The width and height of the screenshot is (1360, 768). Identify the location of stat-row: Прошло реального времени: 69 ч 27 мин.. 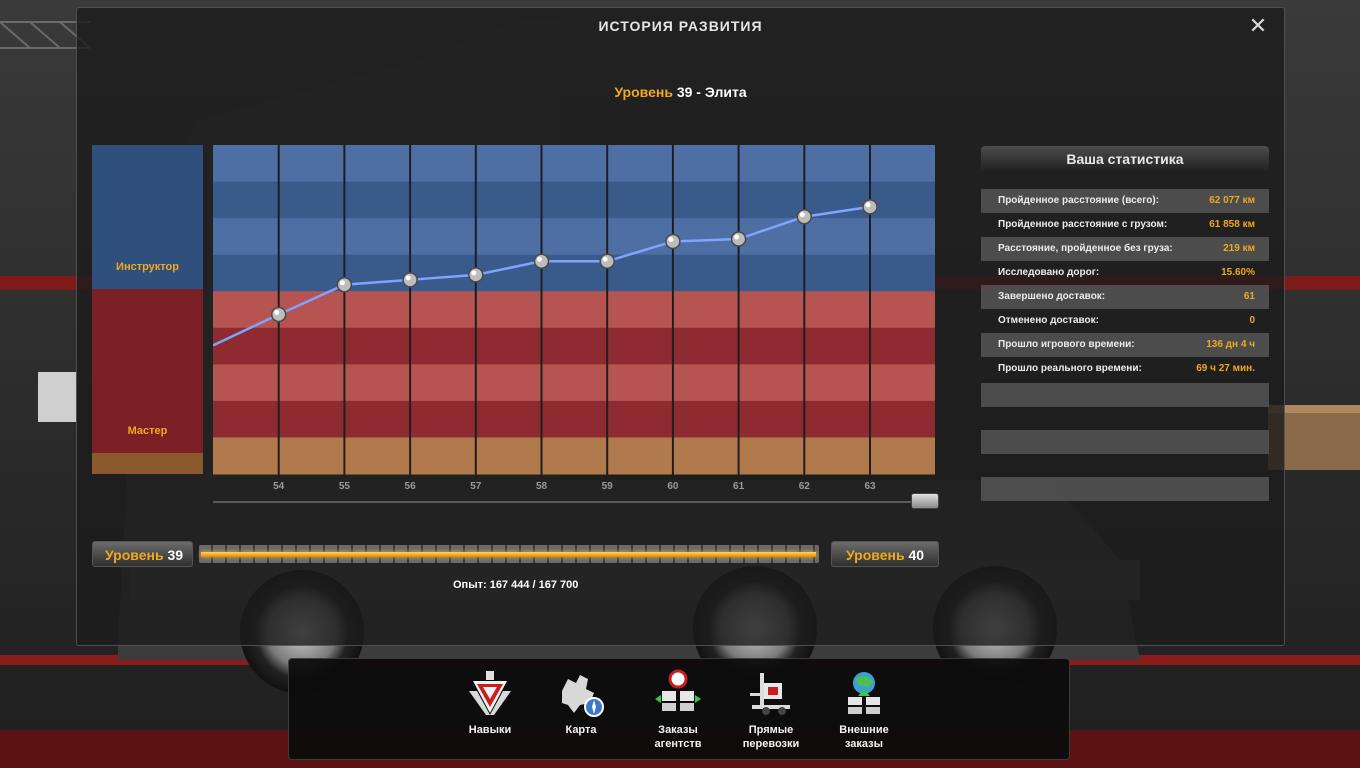
(1125, 369).